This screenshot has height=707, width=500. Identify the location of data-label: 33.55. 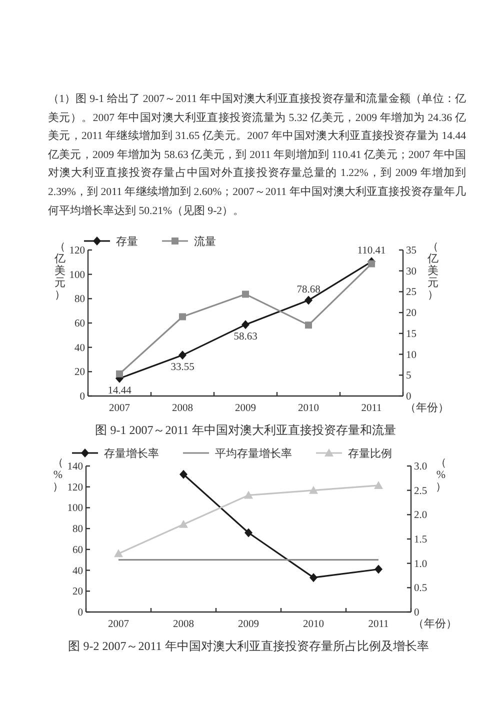
(182, 368).